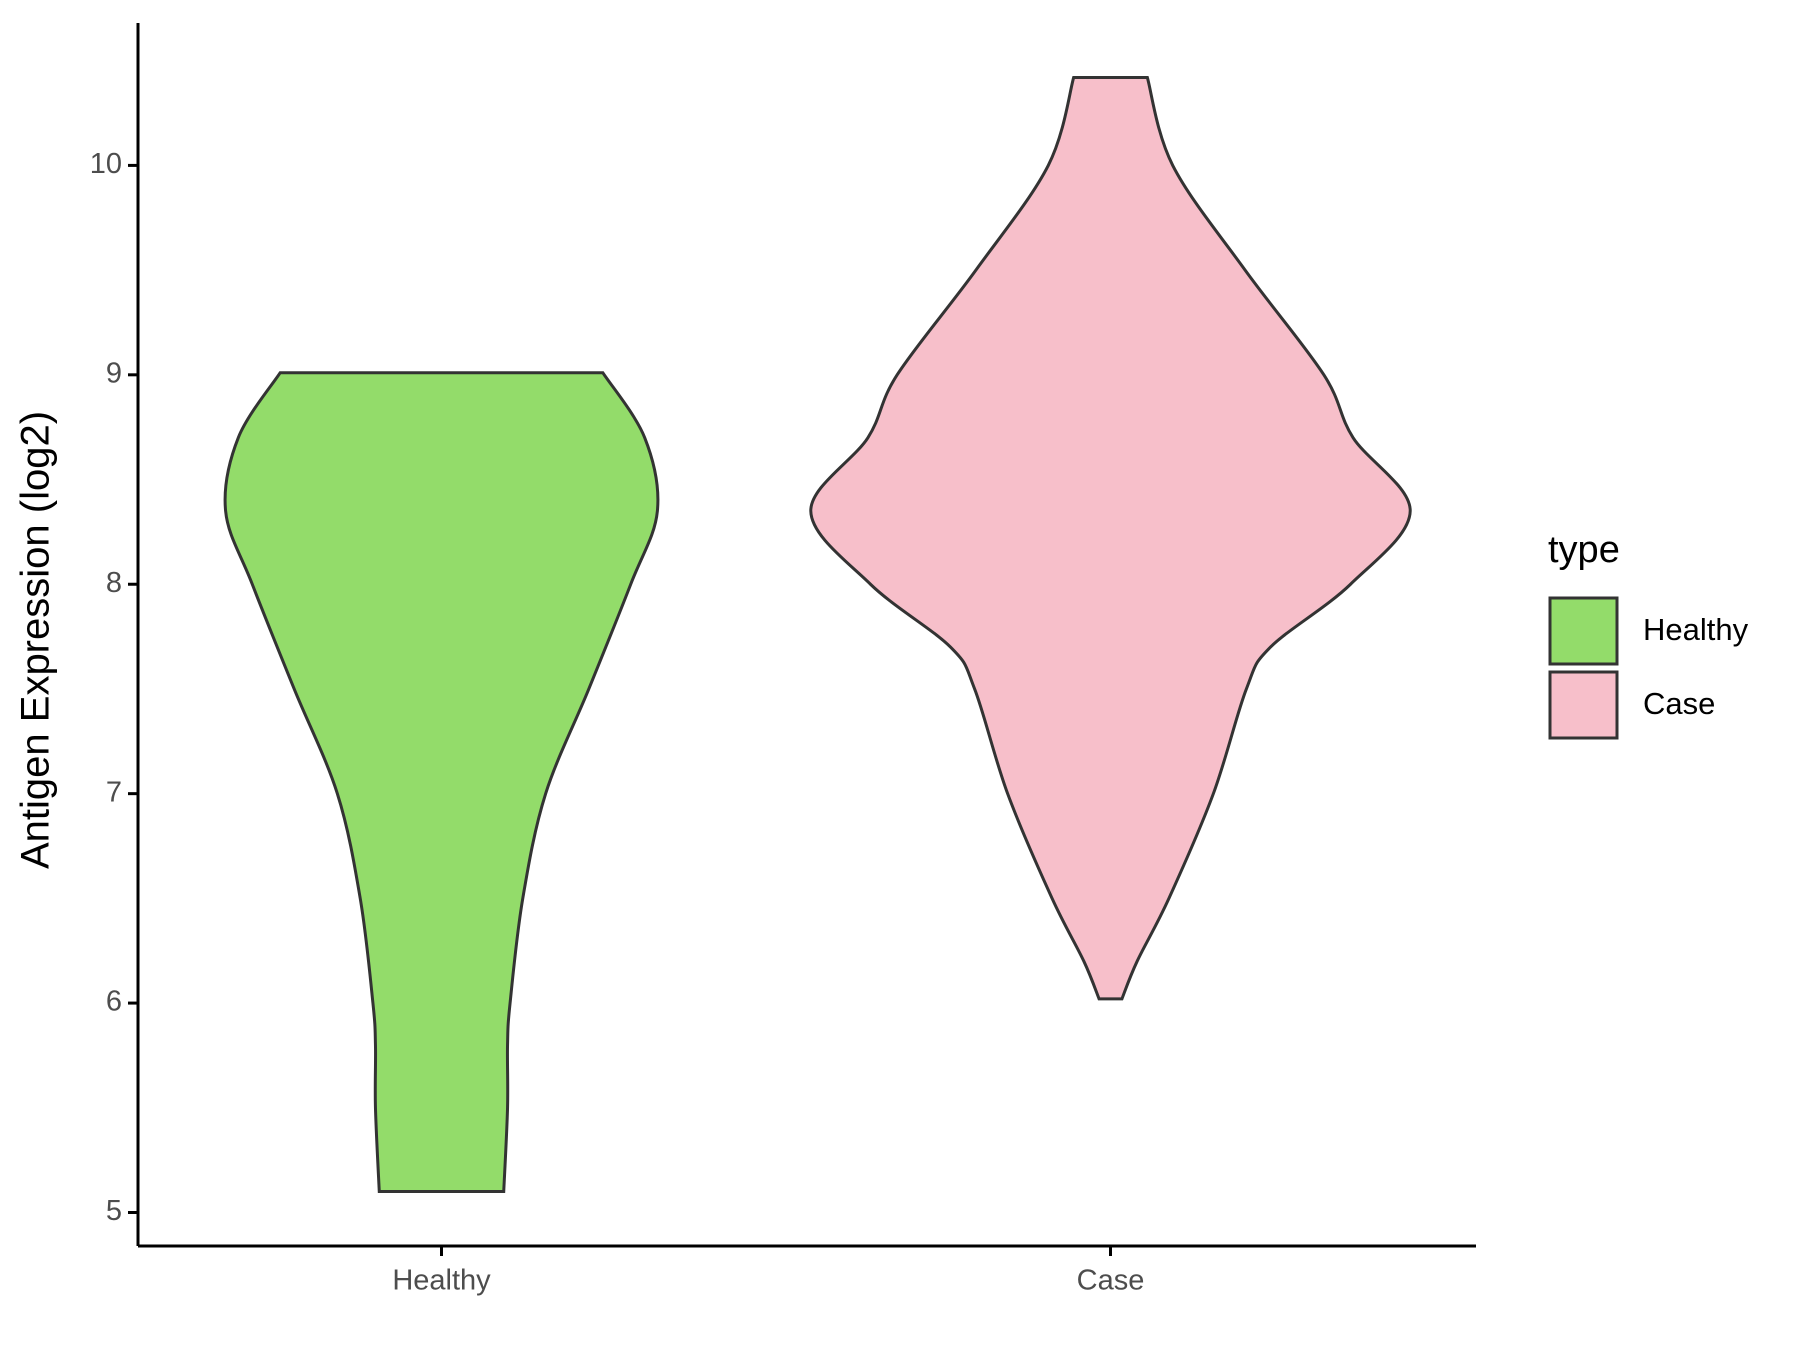 This screenshot has height=1350, width=1800. I want to click on y-tick-label: 5, so click(114, 1211).